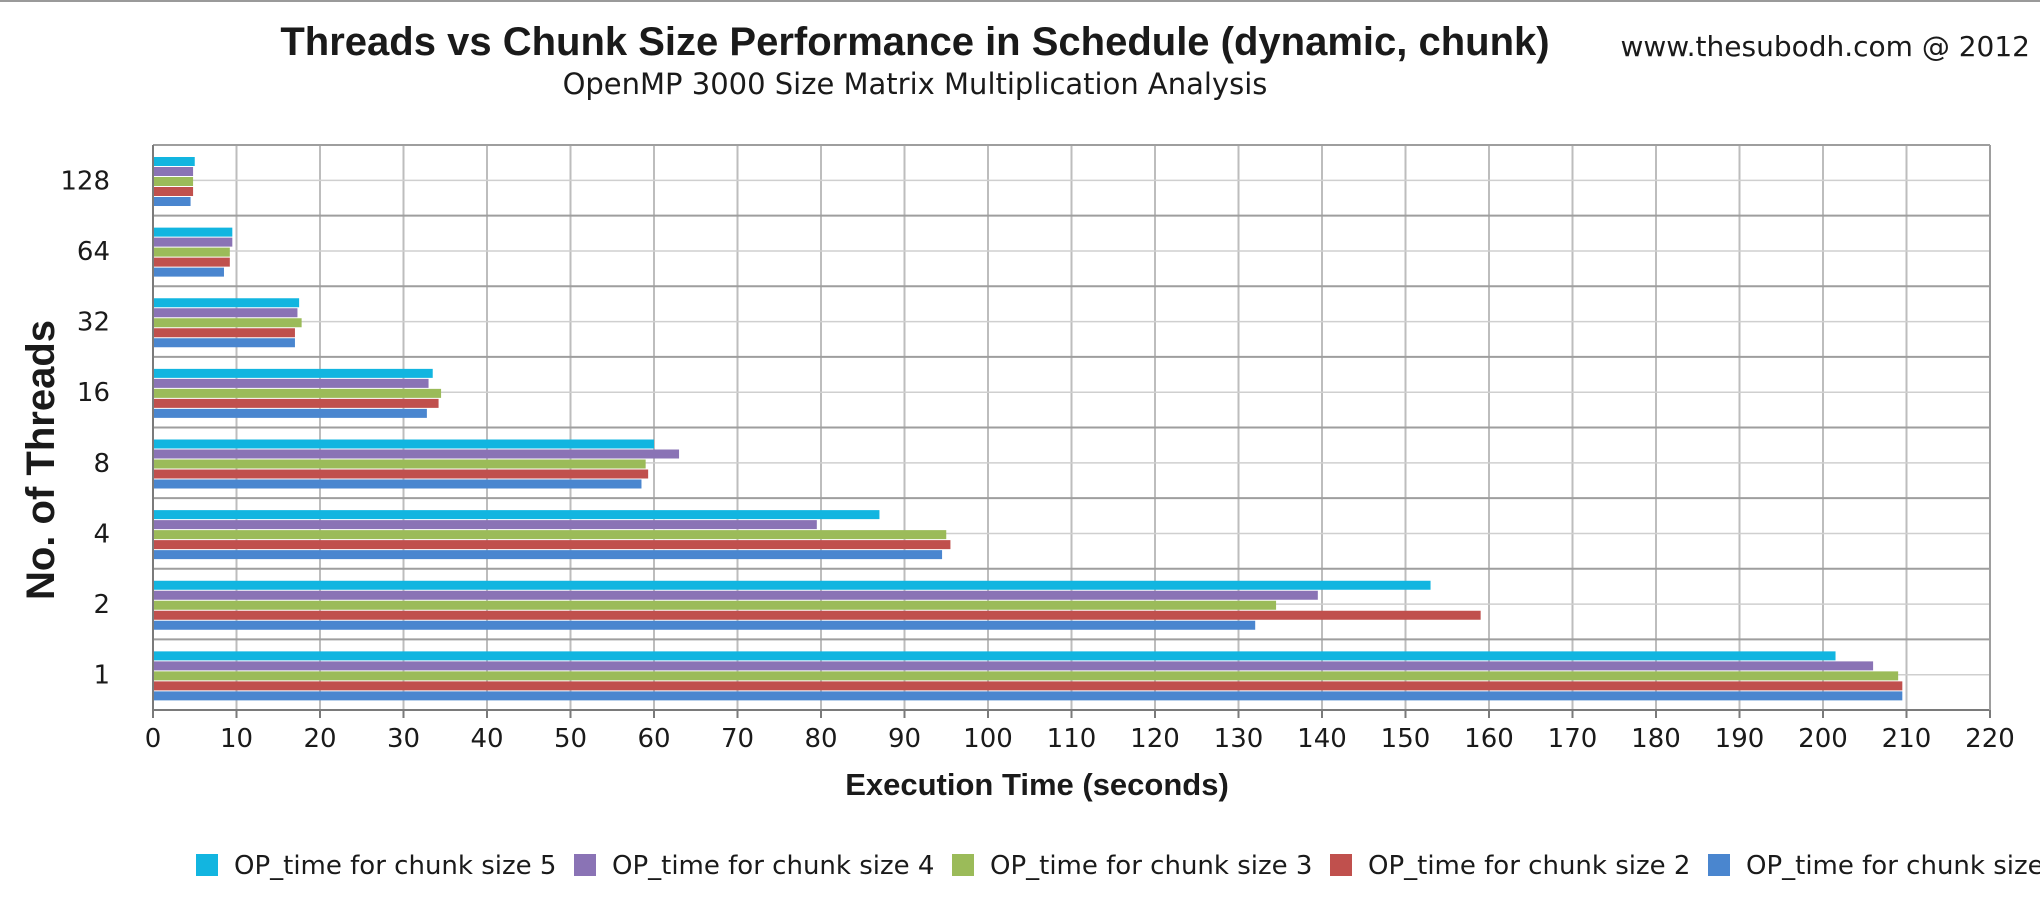 The image size is (2040, 906). I want to click on y-tick-label: 2, so click(101, 605).